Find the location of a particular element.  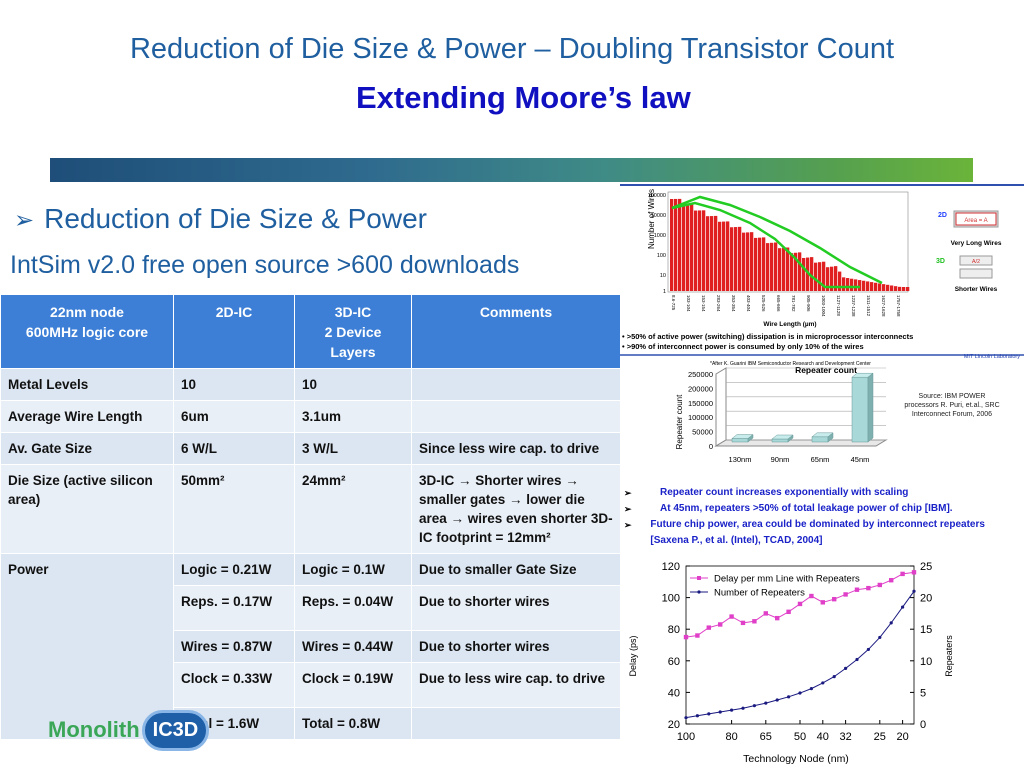

table-cell: 50mm² is located at coordinates (234, 509).